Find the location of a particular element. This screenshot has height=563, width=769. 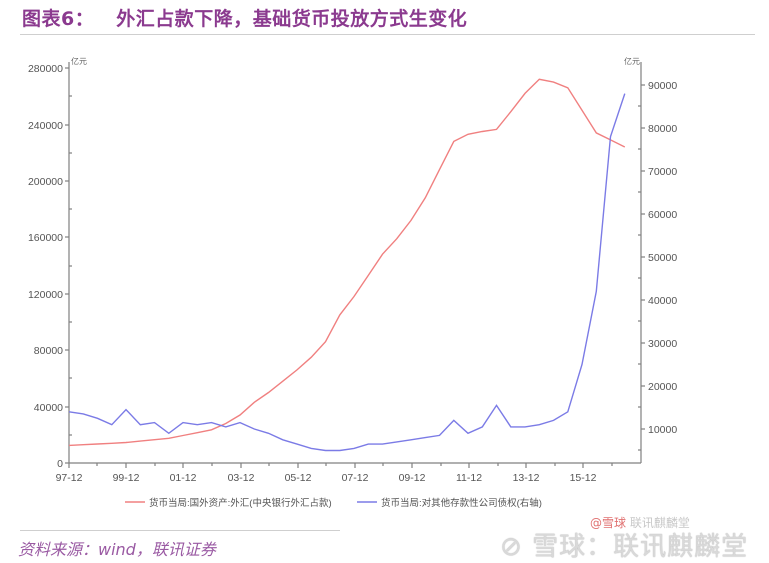

svg-text: 120000 is located at coordinates (45, 295).